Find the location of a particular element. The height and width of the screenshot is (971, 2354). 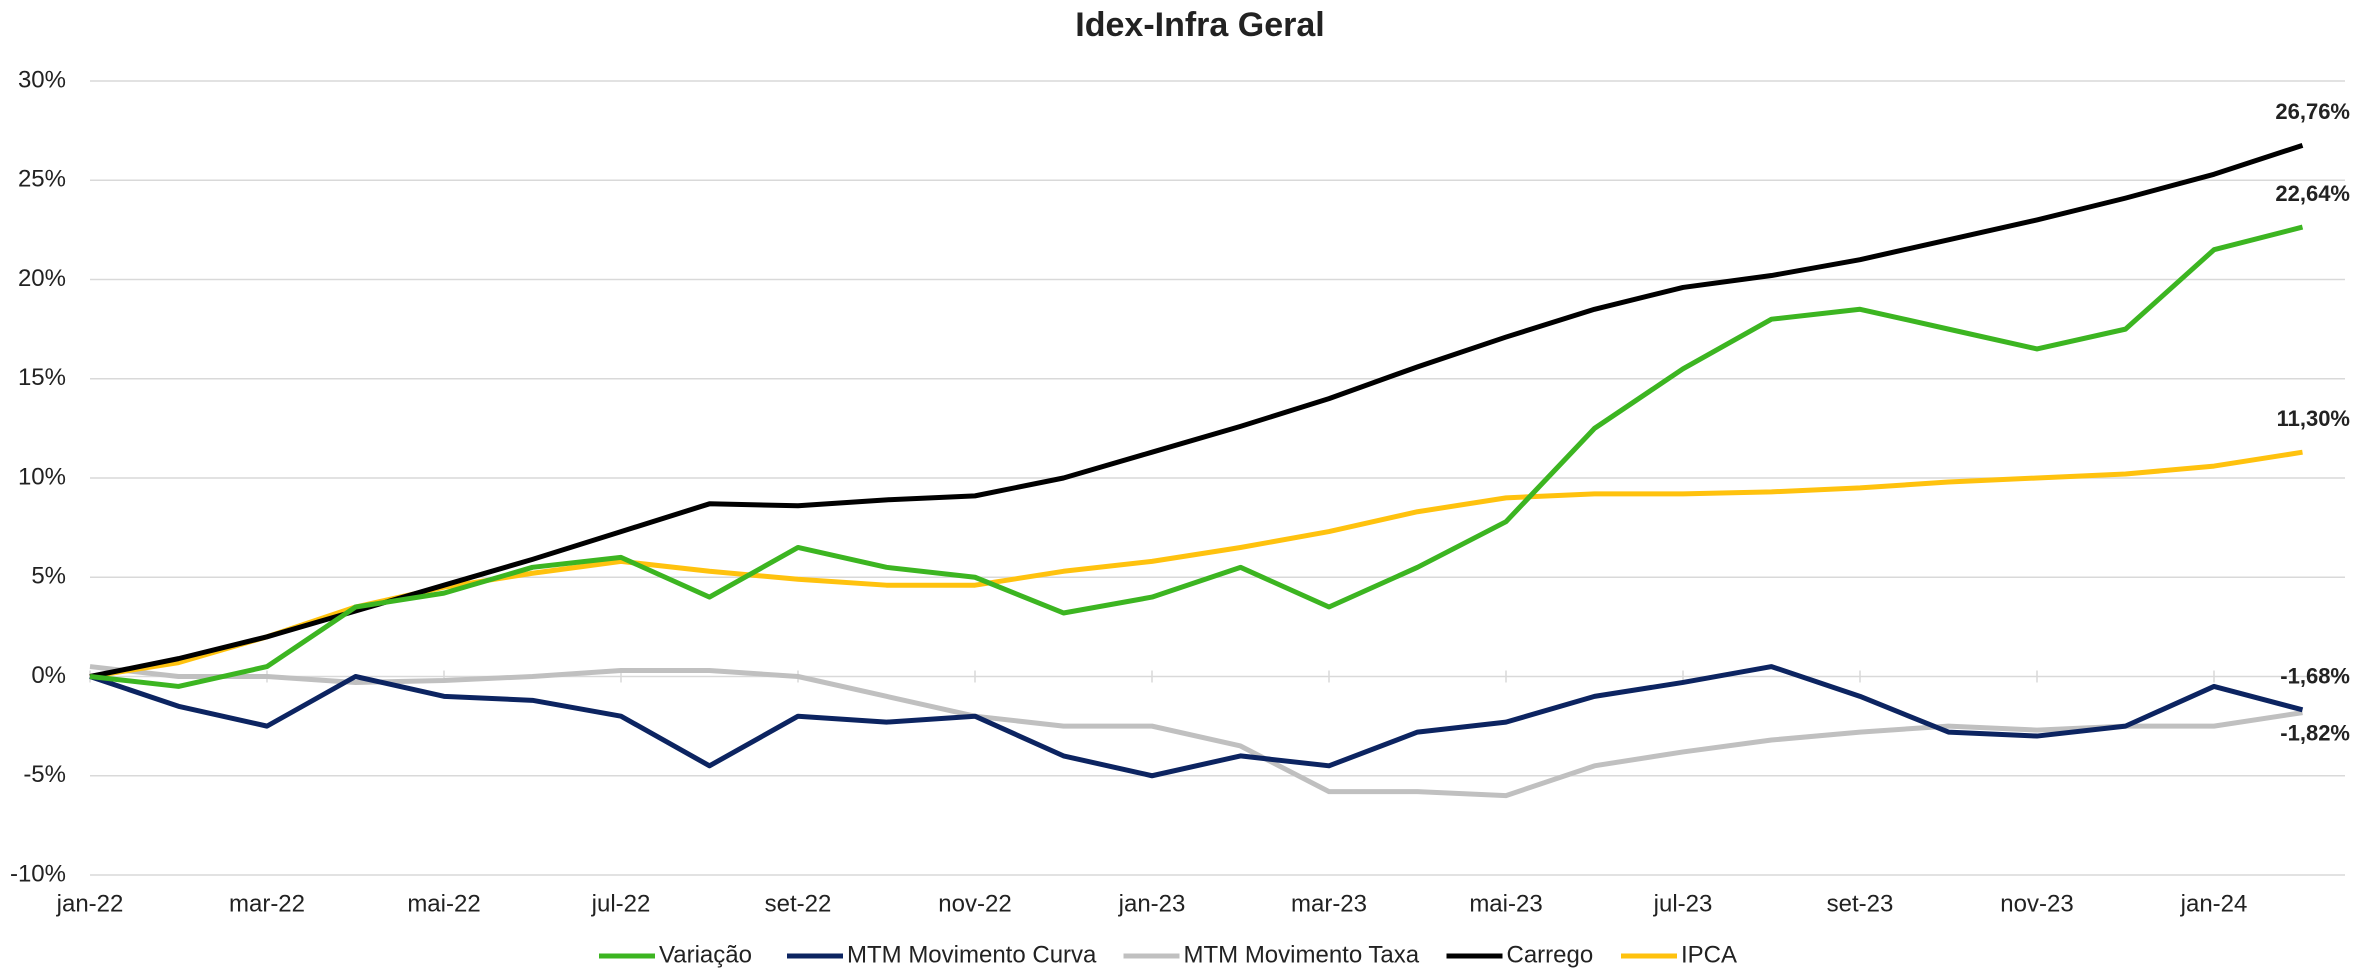

y-tick-label: 5% is located at coordinates (48, 576).